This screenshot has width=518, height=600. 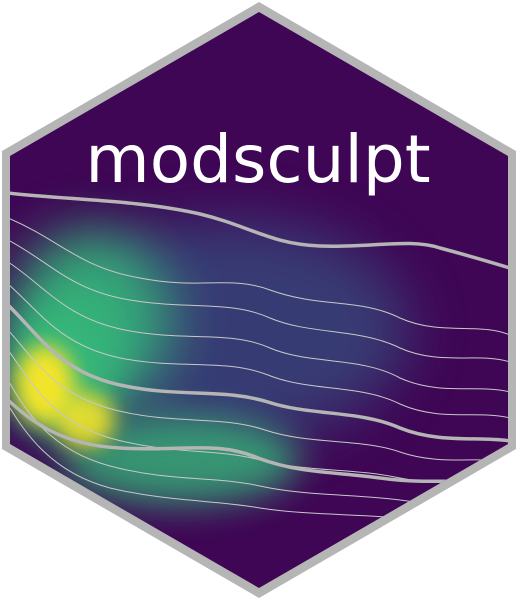 I want to click on logo-title: modsculpt, so click(x=257, y=159).